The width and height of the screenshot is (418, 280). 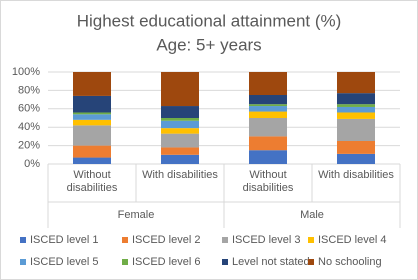 I want to click on chart-subtitle: Age: 5+ years, so click(x=208, y=44).